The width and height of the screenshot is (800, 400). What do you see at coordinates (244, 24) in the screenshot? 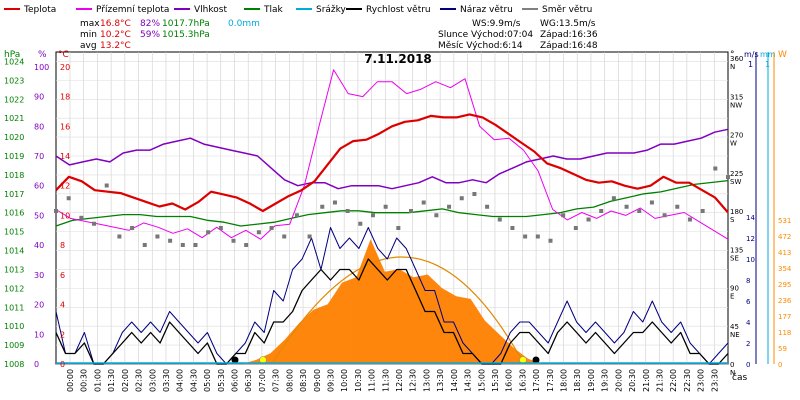
I see `stat-max-rain: 0.0mm` at bounding box center [244, 24].